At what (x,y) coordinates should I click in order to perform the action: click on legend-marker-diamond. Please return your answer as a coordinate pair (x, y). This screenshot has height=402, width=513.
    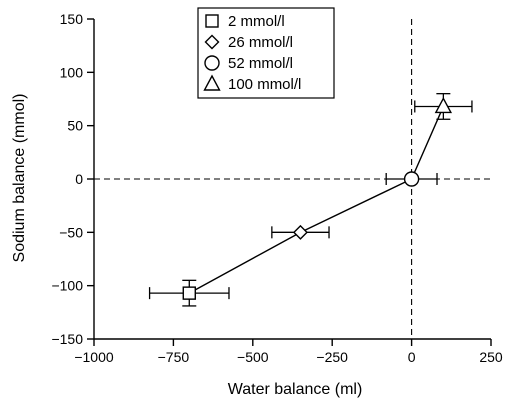
    Looking at the image, I should click on (212, 42).